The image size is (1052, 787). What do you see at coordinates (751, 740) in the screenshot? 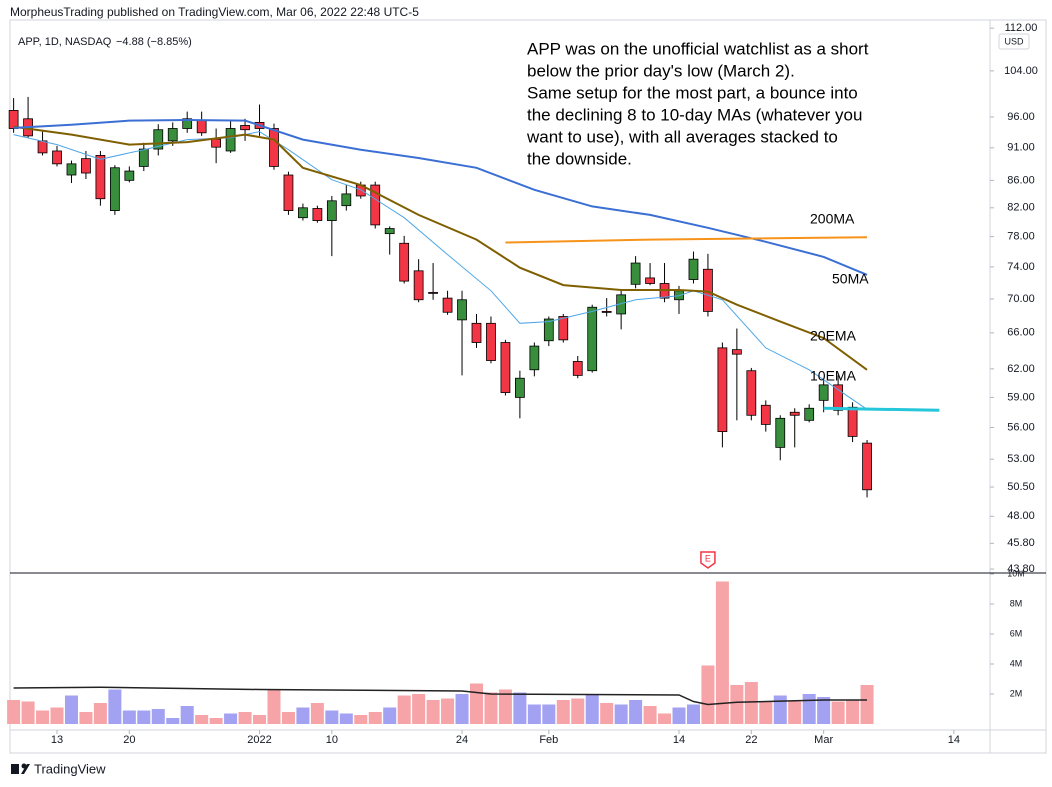
I see `x-tick-label: 22` at bounding box center [751, 740].